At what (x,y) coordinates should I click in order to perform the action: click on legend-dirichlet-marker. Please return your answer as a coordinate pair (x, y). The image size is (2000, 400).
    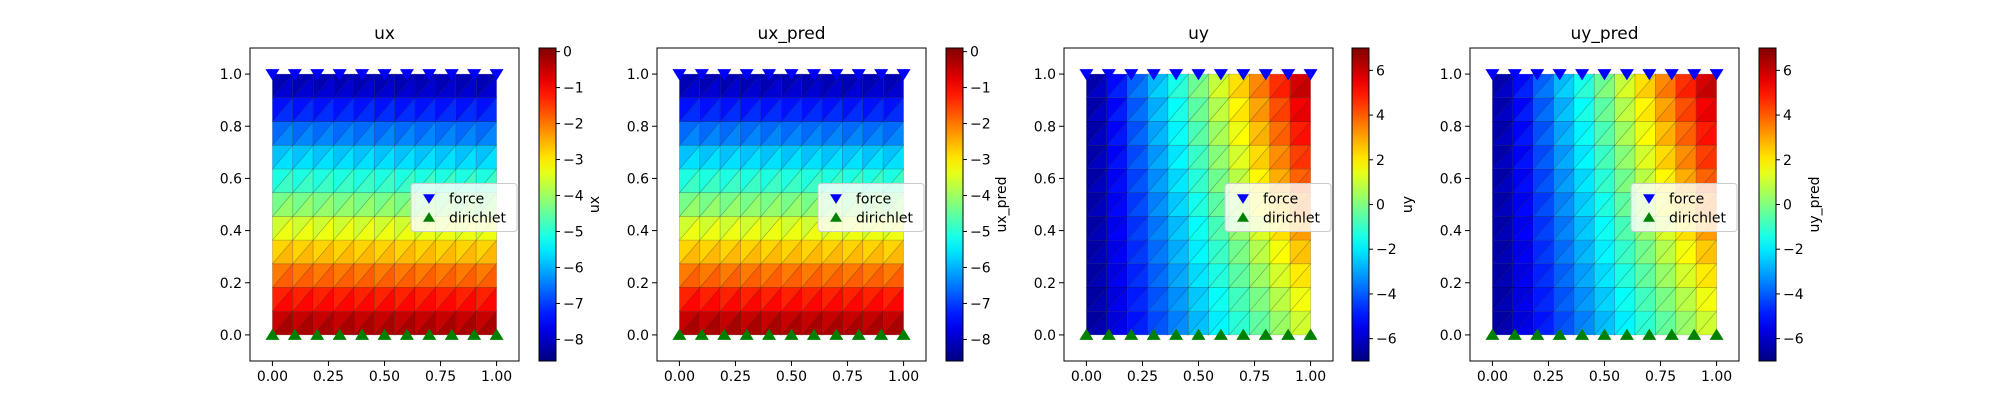
    Looking at the image, I should click on (1649, 217).